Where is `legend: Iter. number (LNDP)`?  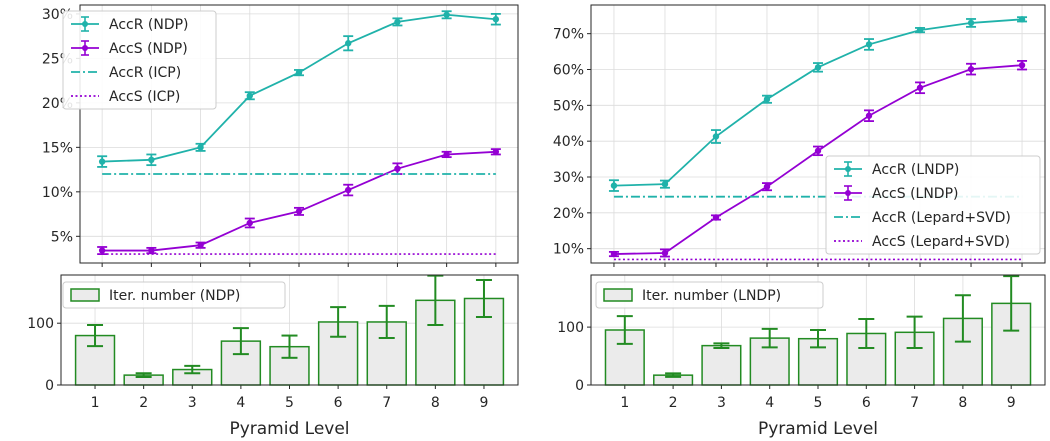 legend: Iter. number (LNDP) is located at coordinates (709, 295).